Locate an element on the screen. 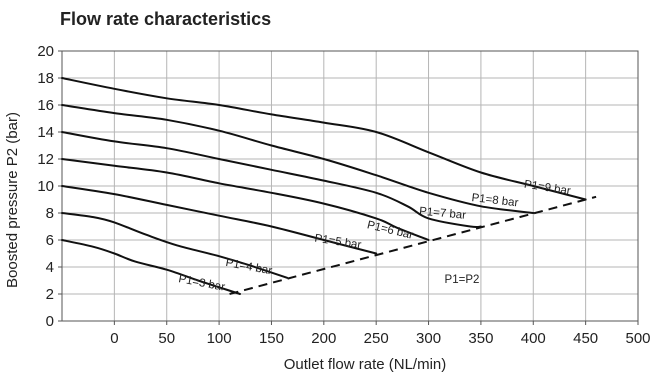 The height and width of the screenshot is (376, 656). series-label-1: P1=4 bar is located at coordinates (249, 267).